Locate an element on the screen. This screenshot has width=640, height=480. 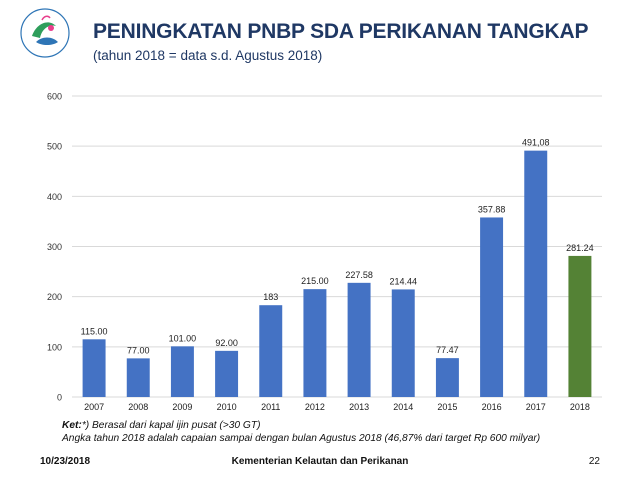
x-tick-label: 2017 is located at coordinates (536, 407).